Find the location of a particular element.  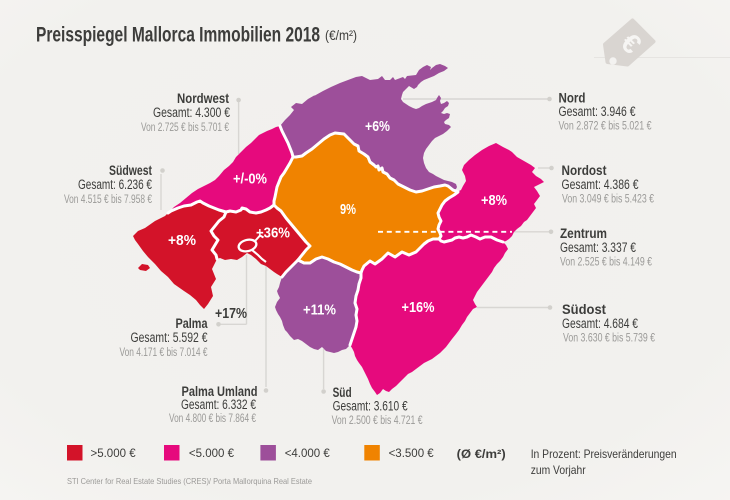

svg-text: Von 2.500 € bis 4.721 € is located at coordinates (377, 421).